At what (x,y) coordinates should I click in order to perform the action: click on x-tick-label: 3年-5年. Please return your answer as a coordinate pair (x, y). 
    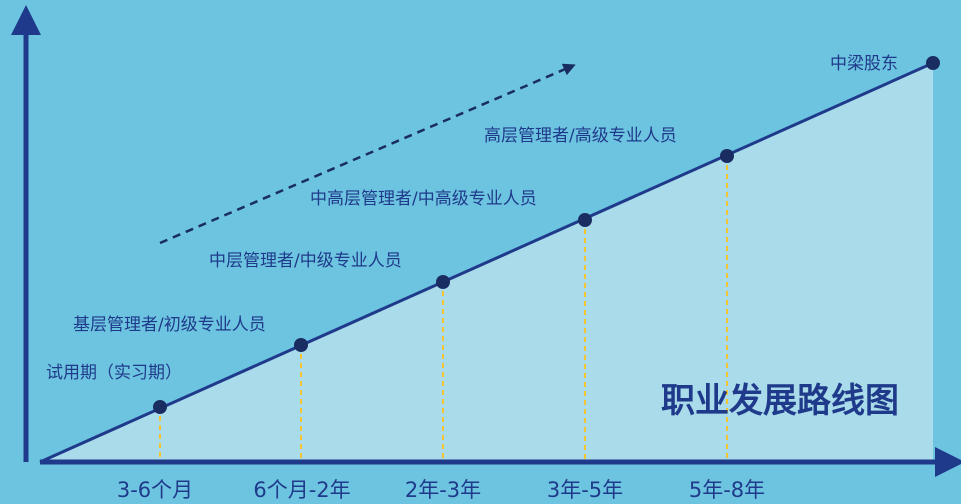
    Looking at the image, I should click on (585, 490).